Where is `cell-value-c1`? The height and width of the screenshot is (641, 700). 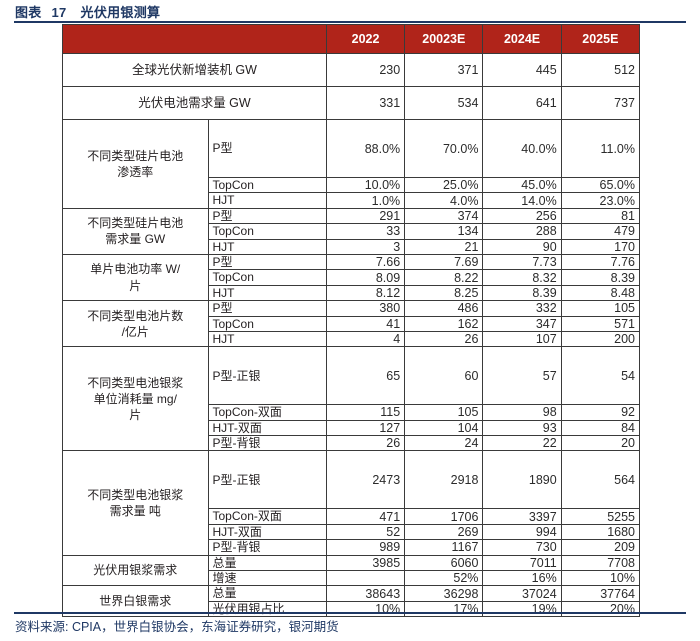
cell-value-c1 is located at coordinates (365, 578).